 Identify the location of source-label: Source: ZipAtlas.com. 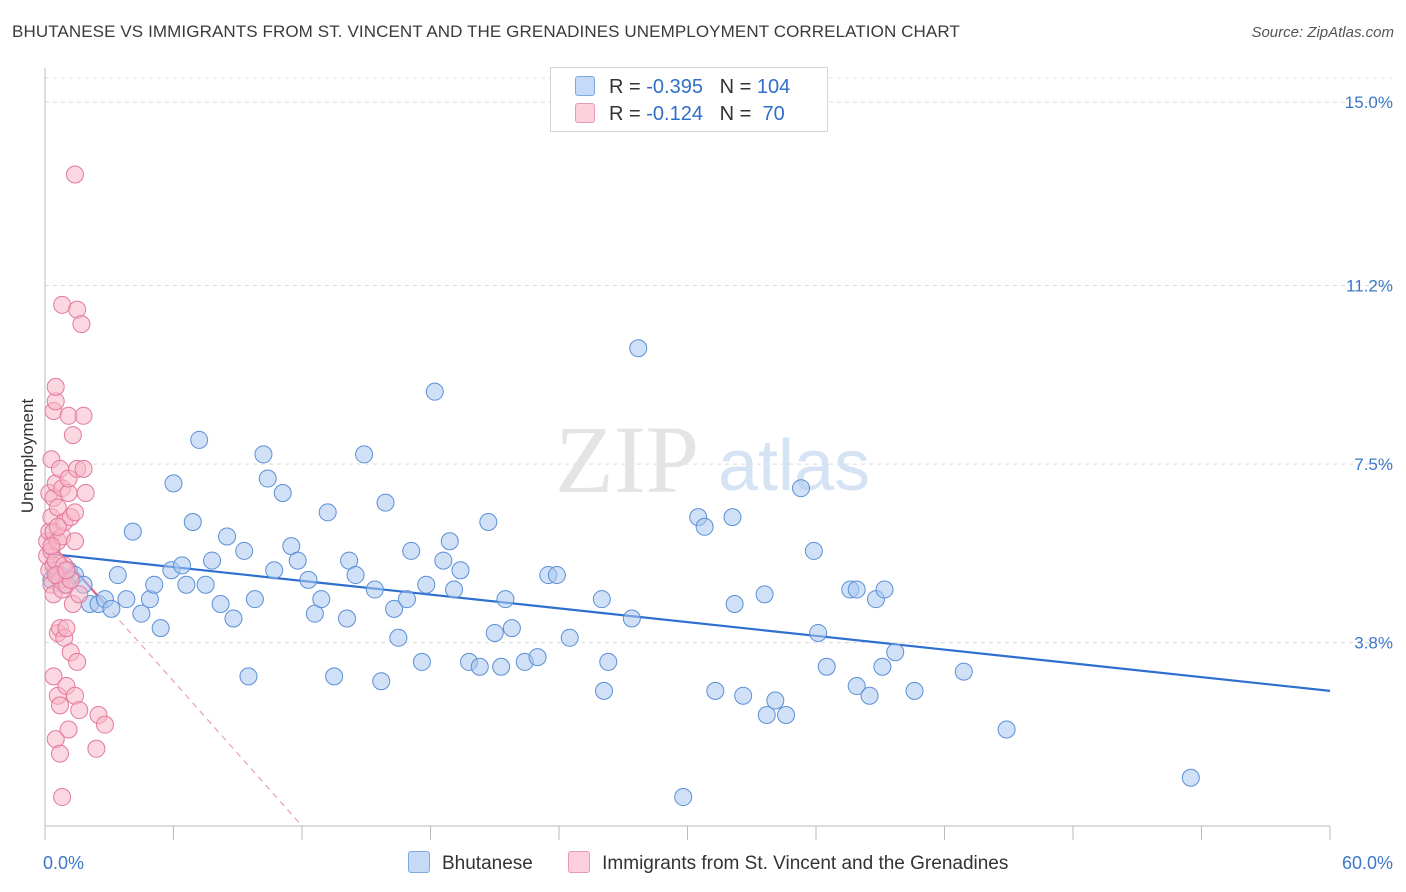
(1322, 32).